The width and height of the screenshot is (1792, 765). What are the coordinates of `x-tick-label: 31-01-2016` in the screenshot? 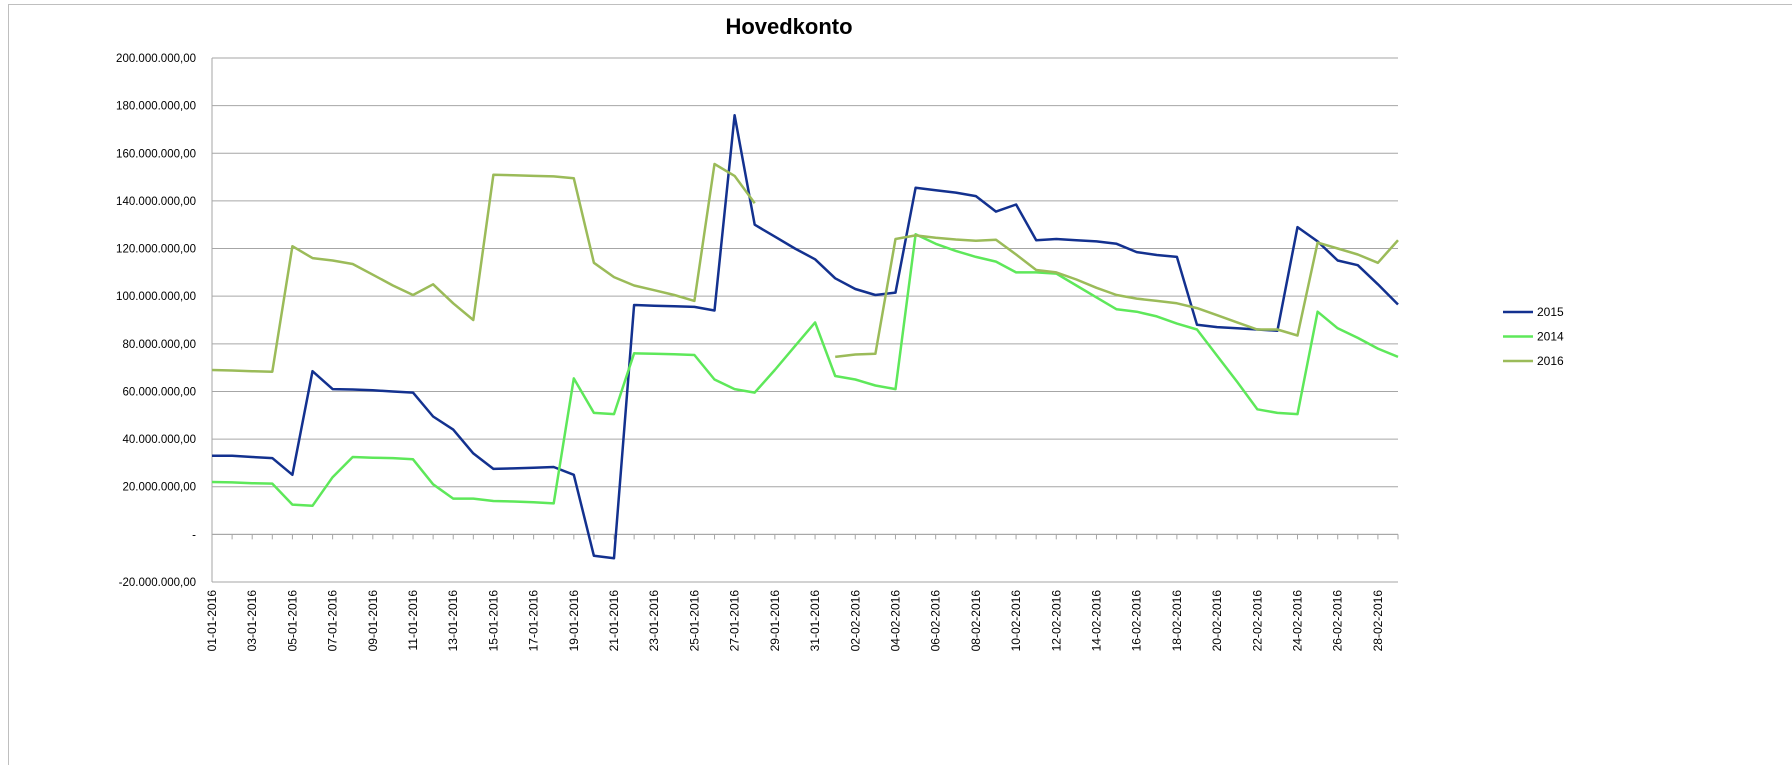 It's located at (815, 621).